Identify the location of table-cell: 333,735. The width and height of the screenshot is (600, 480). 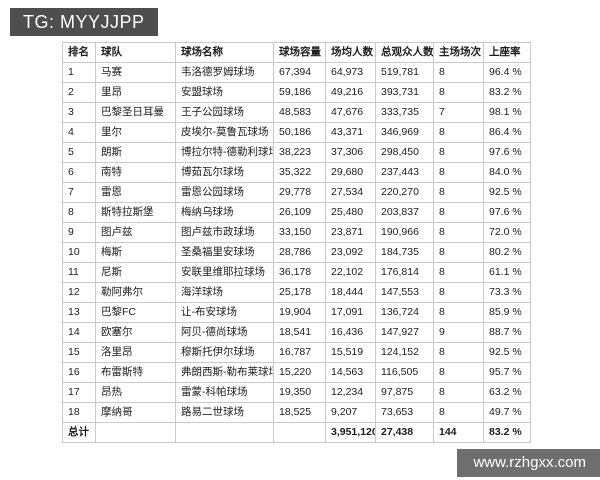
(404, 112).